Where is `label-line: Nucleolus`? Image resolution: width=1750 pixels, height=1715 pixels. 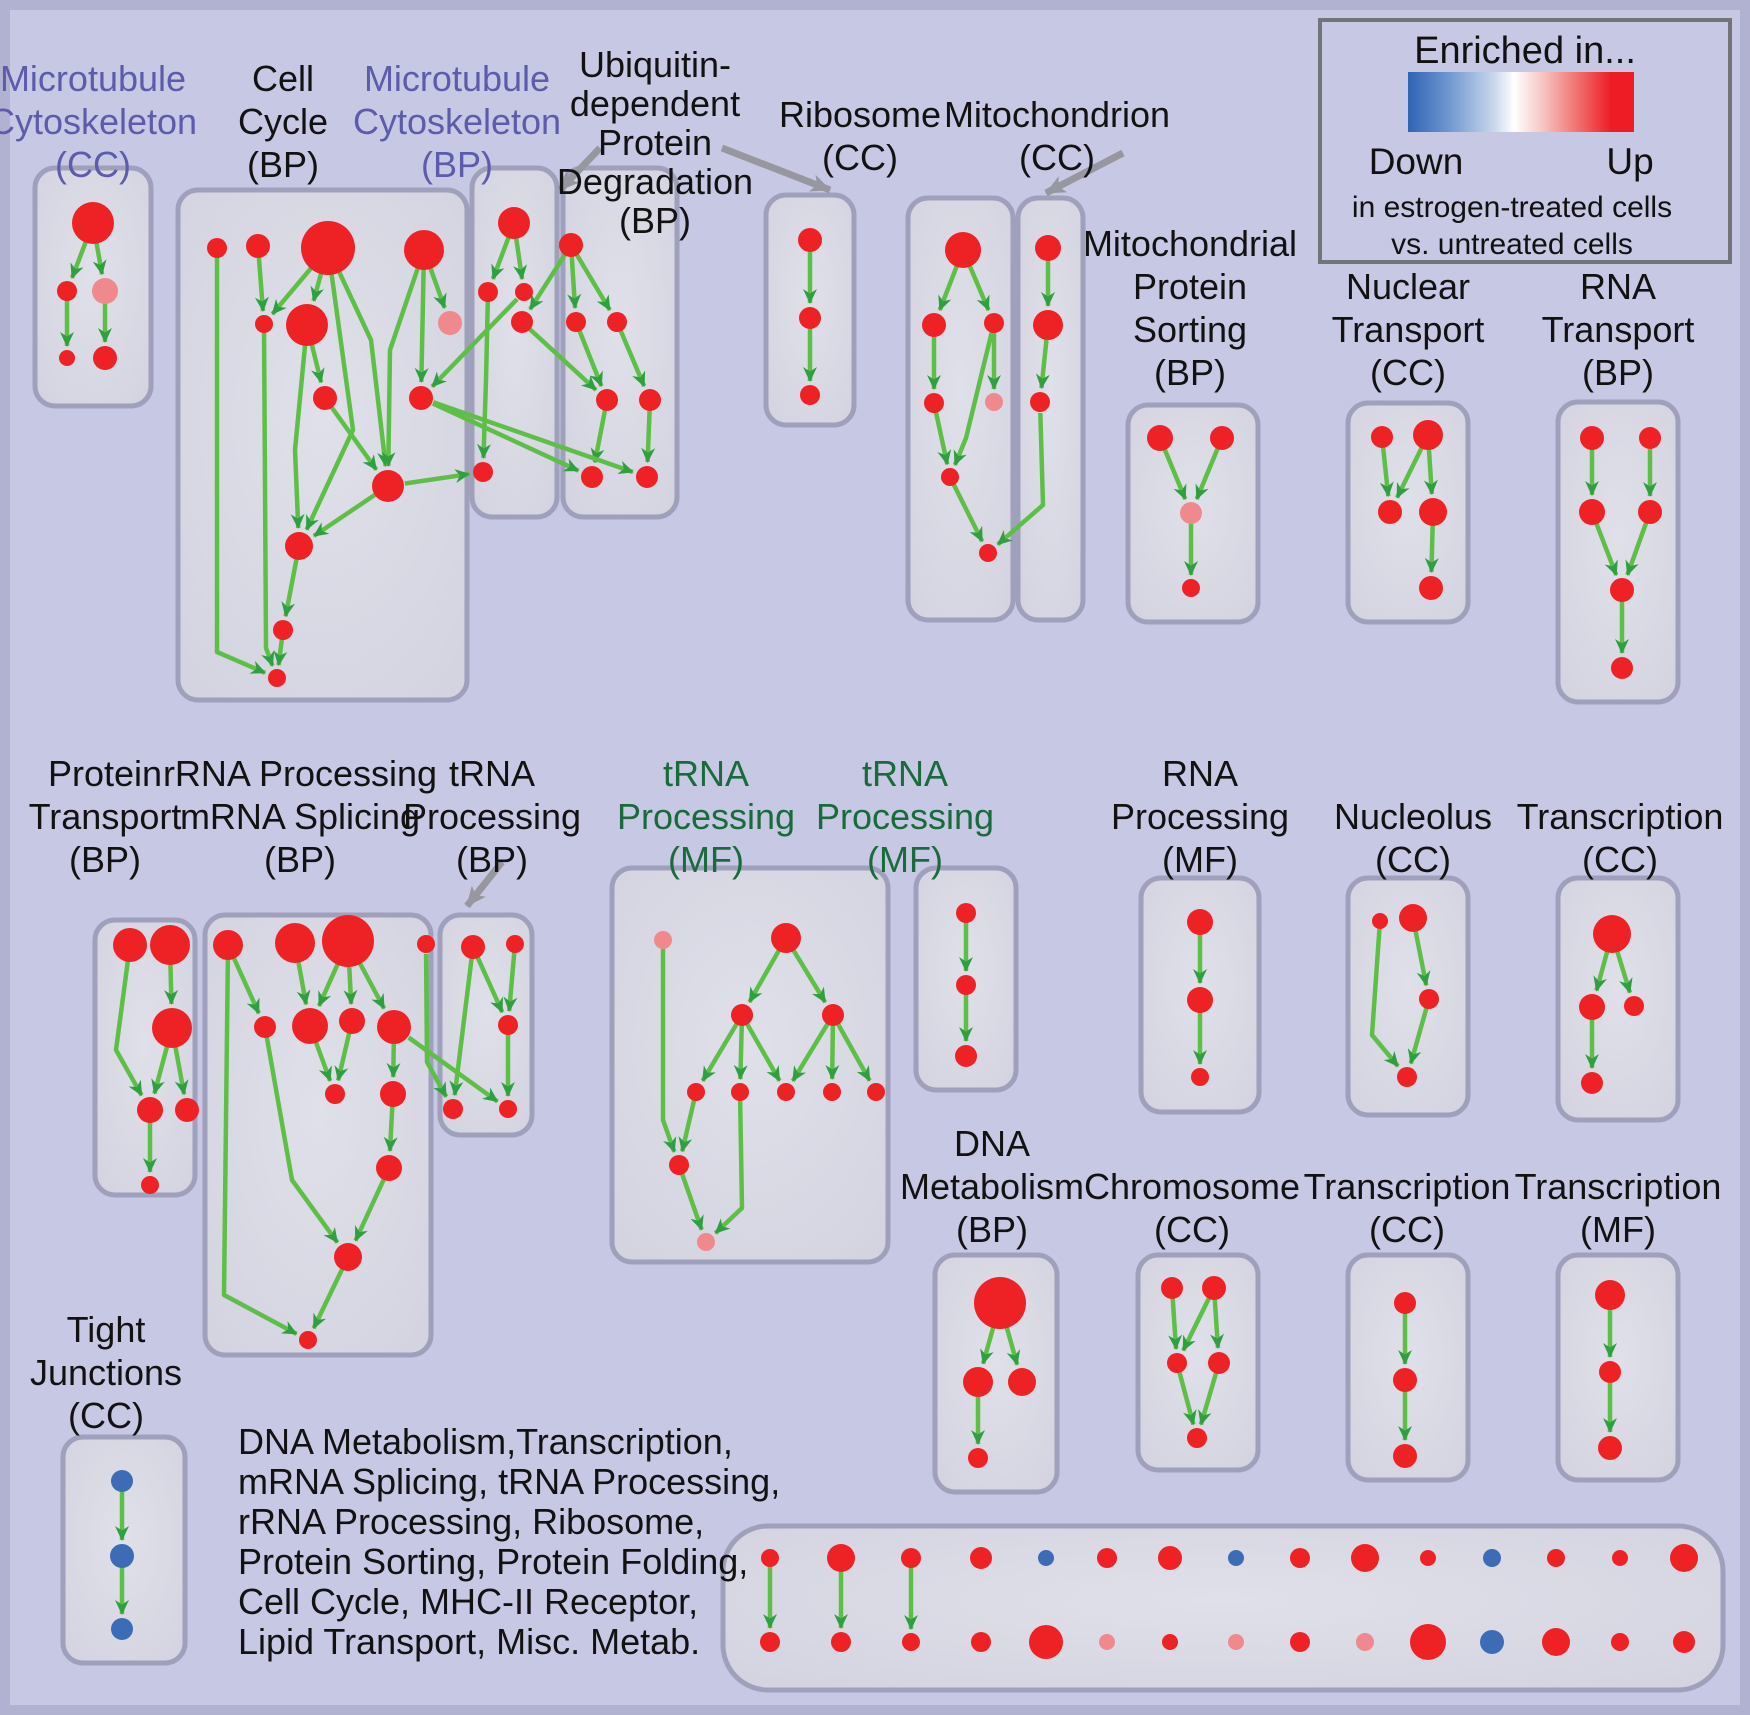
label-line: Nucleolus is located at coordinates (1413, 816).